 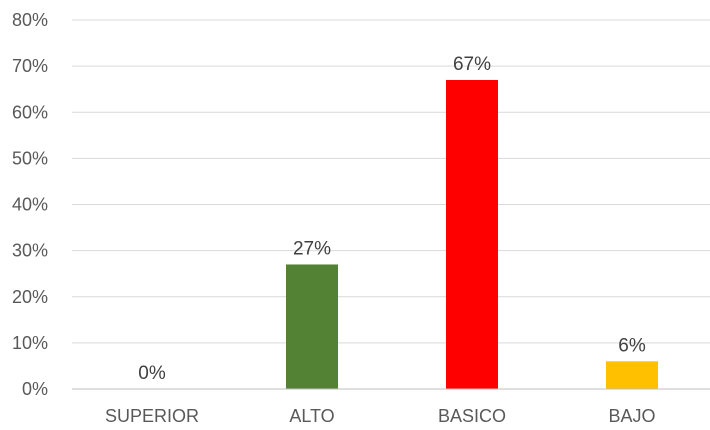 What do you see at coordinates (30, 343) in the screenshot?
I see `y-tick-label: 10%` at bounding box center [30, 343].